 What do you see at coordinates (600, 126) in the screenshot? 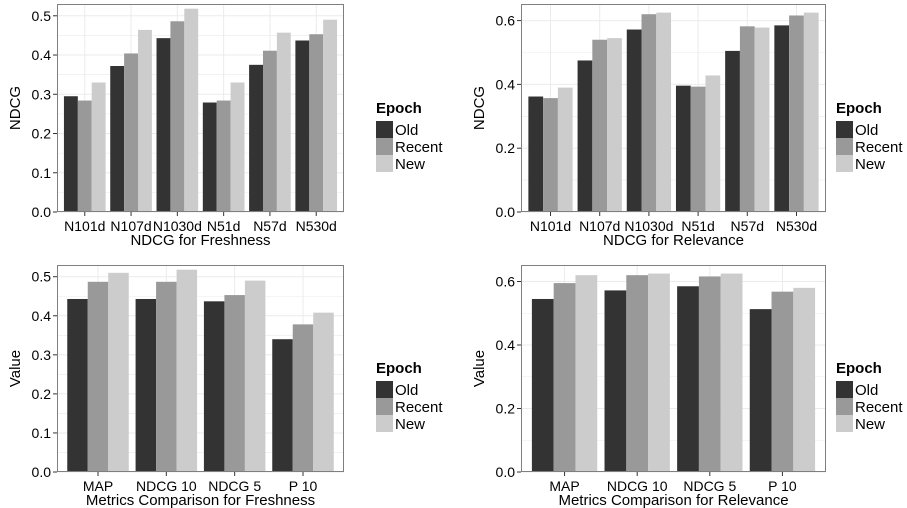
I see `bar-recent-n107d` at bounding box center [600, 126].